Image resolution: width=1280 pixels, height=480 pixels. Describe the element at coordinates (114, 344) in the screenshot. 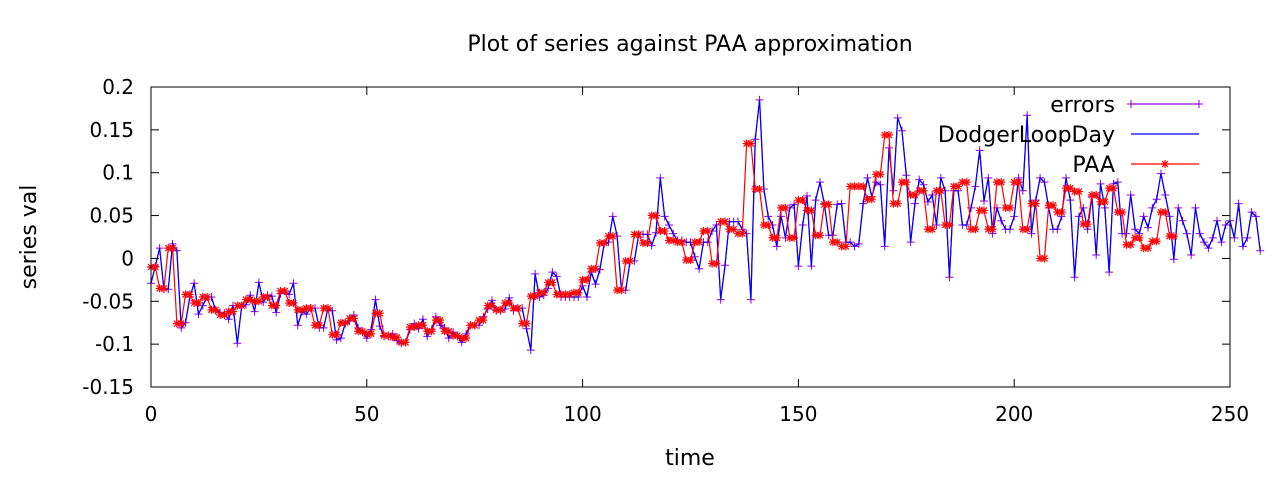

I see `y-tick-label: -0.1` at that location.